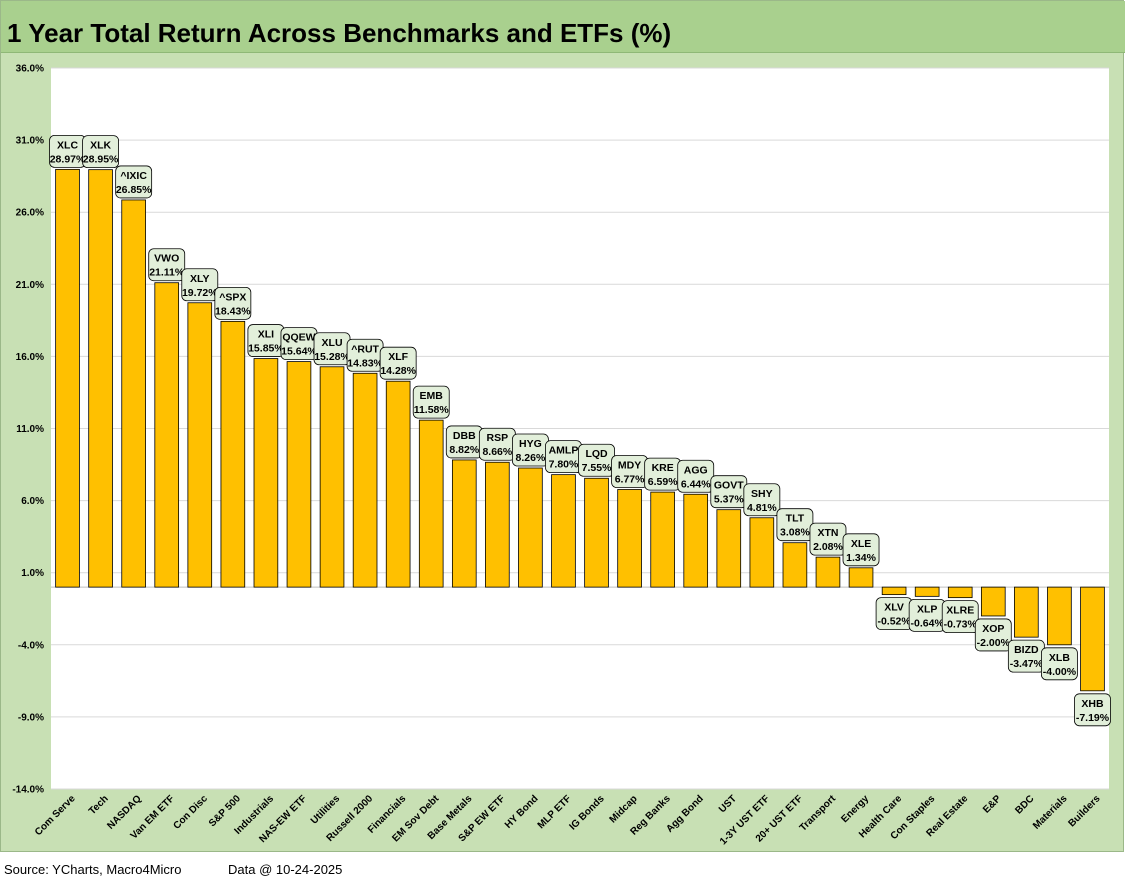  I want to click on ticker-label: XLU, so click(332, 343).